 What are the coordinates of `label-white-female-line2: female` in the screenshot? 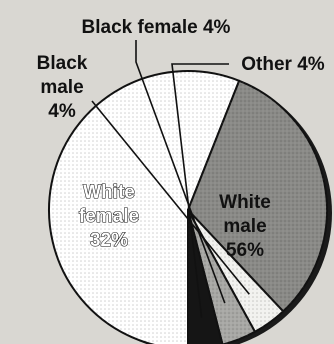 It's located at (109, 216).